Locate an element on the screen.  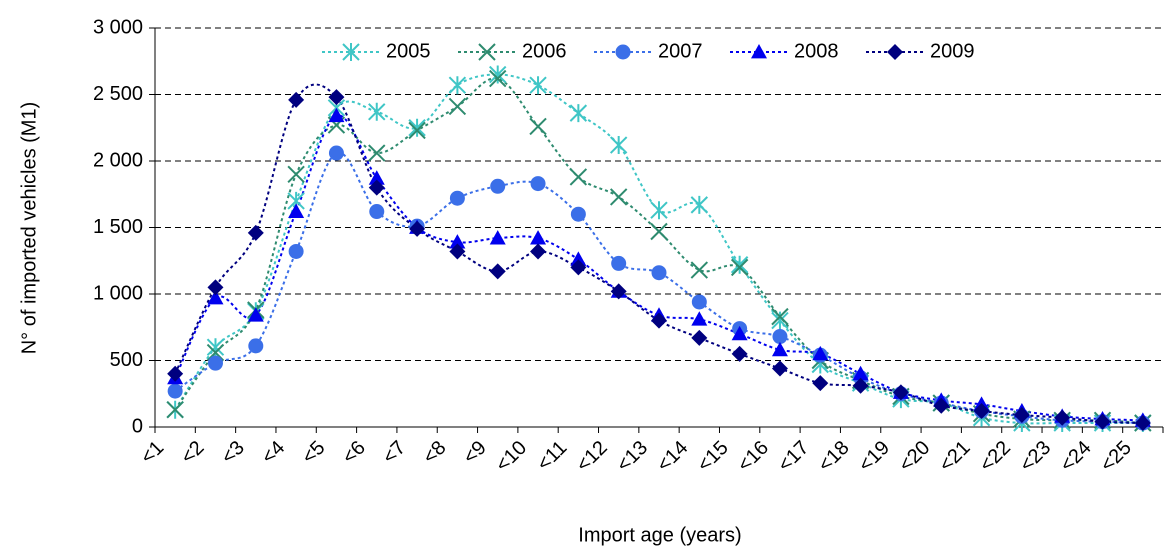
x-tick-label: <10 is located at coordinates (512, 457).